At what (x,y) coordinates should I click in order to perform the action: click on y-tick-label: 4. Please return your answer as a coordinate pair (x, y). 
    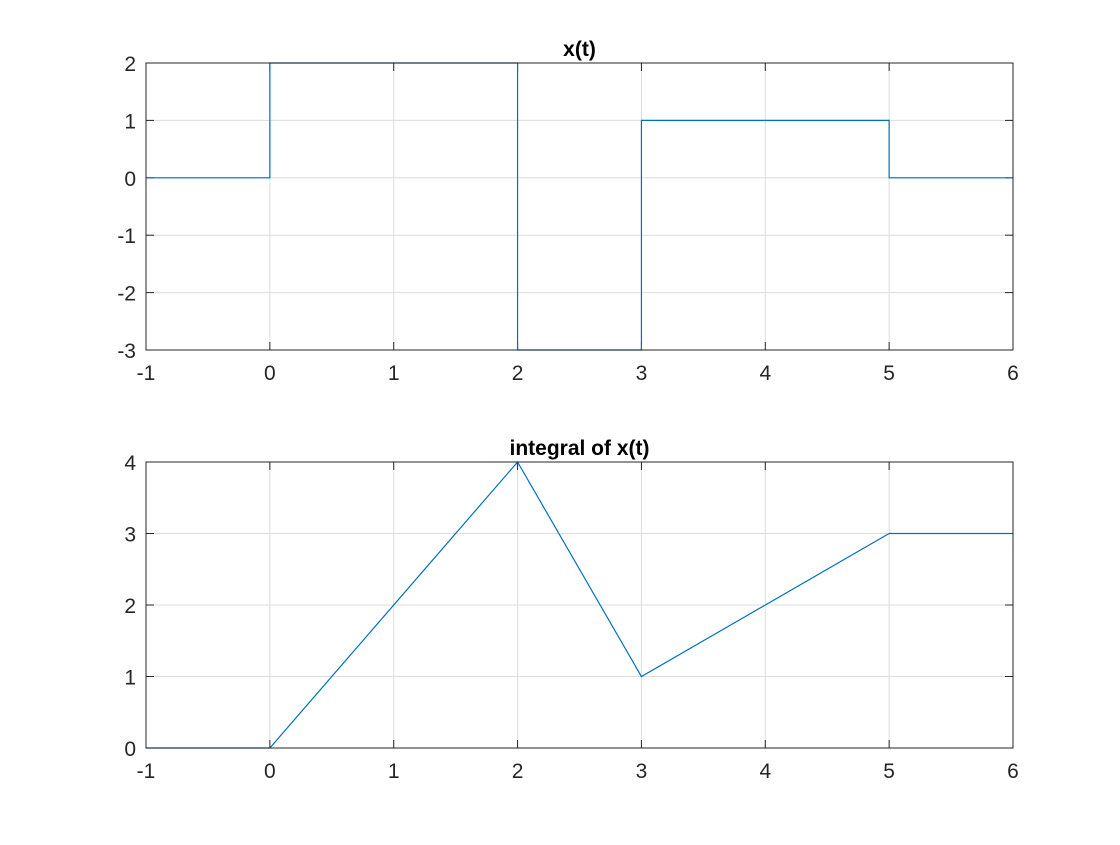
    Looking at the image, I should click on (130, 463).